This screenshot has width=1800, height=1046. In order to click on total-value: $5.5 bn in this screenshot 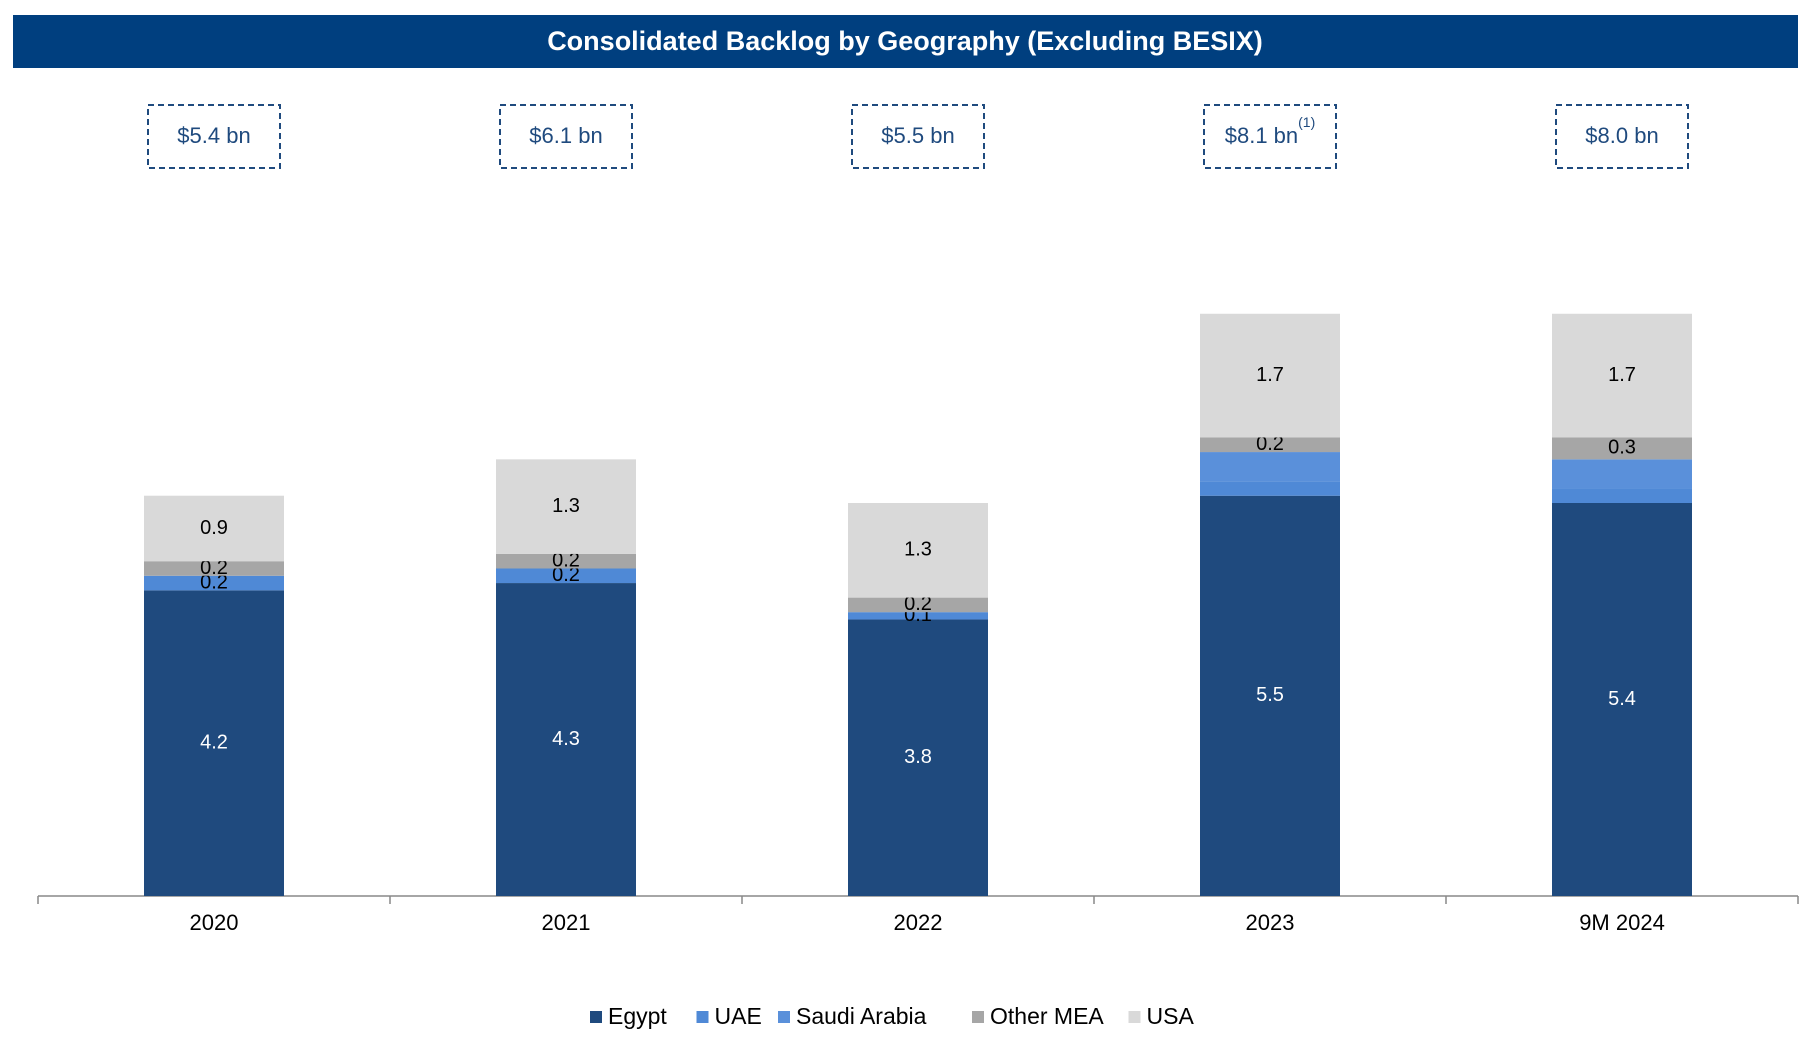, I will do `click(917, 135)`.